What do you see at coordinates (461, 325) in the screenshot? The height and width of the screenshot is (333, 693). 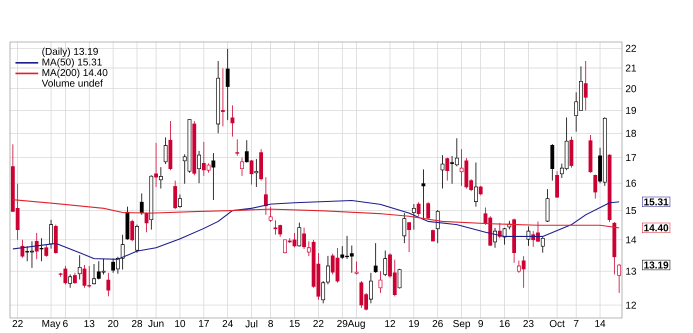 I see `x-tick-label: Sep` at bounding box center [461, 325].